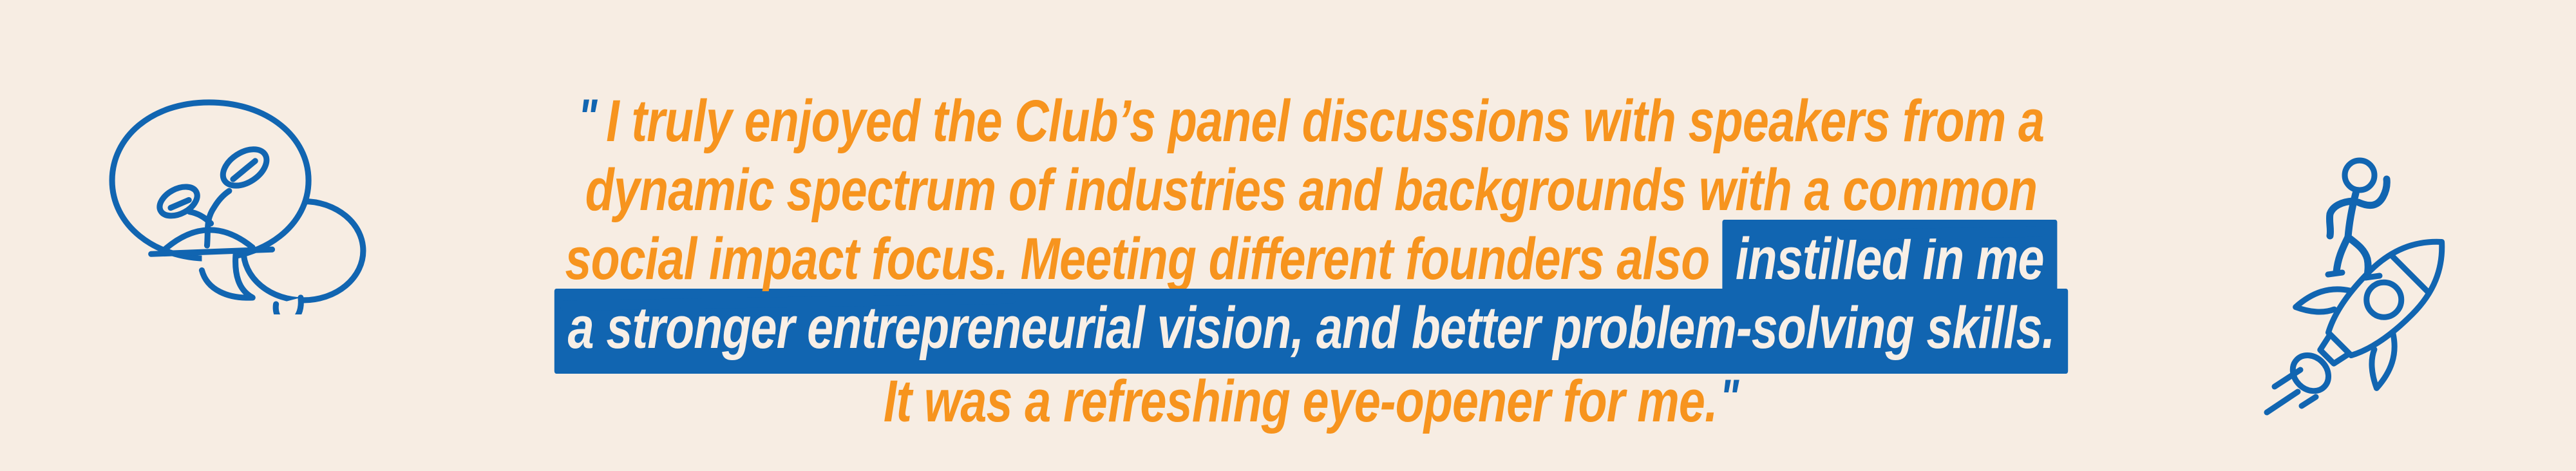 The height and width of the screenshot is (471, 2576). Describe the element at coordinates (238, 204) in the screenshot. I see `speech-bubbles-sprout-icon` at that location.